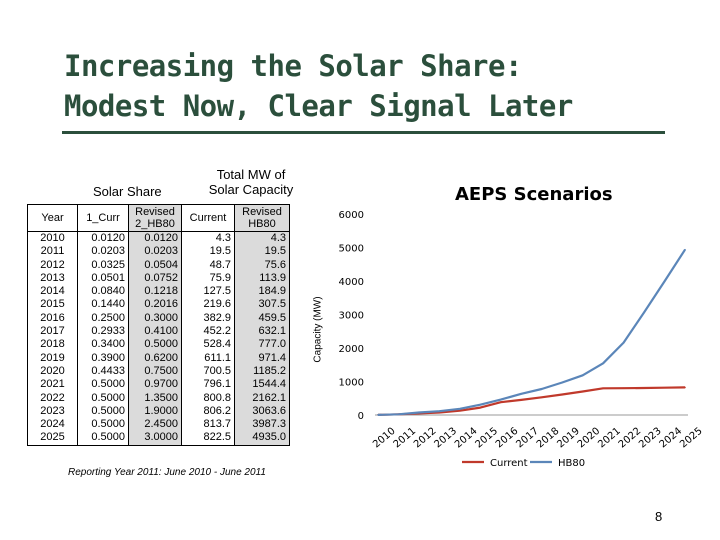 Image resolution: width=720 pixels, height=540 pixels. Describe the element at coordinates (425, 438) in the screenshot. I see `x-tick-label: 2012` at that location.